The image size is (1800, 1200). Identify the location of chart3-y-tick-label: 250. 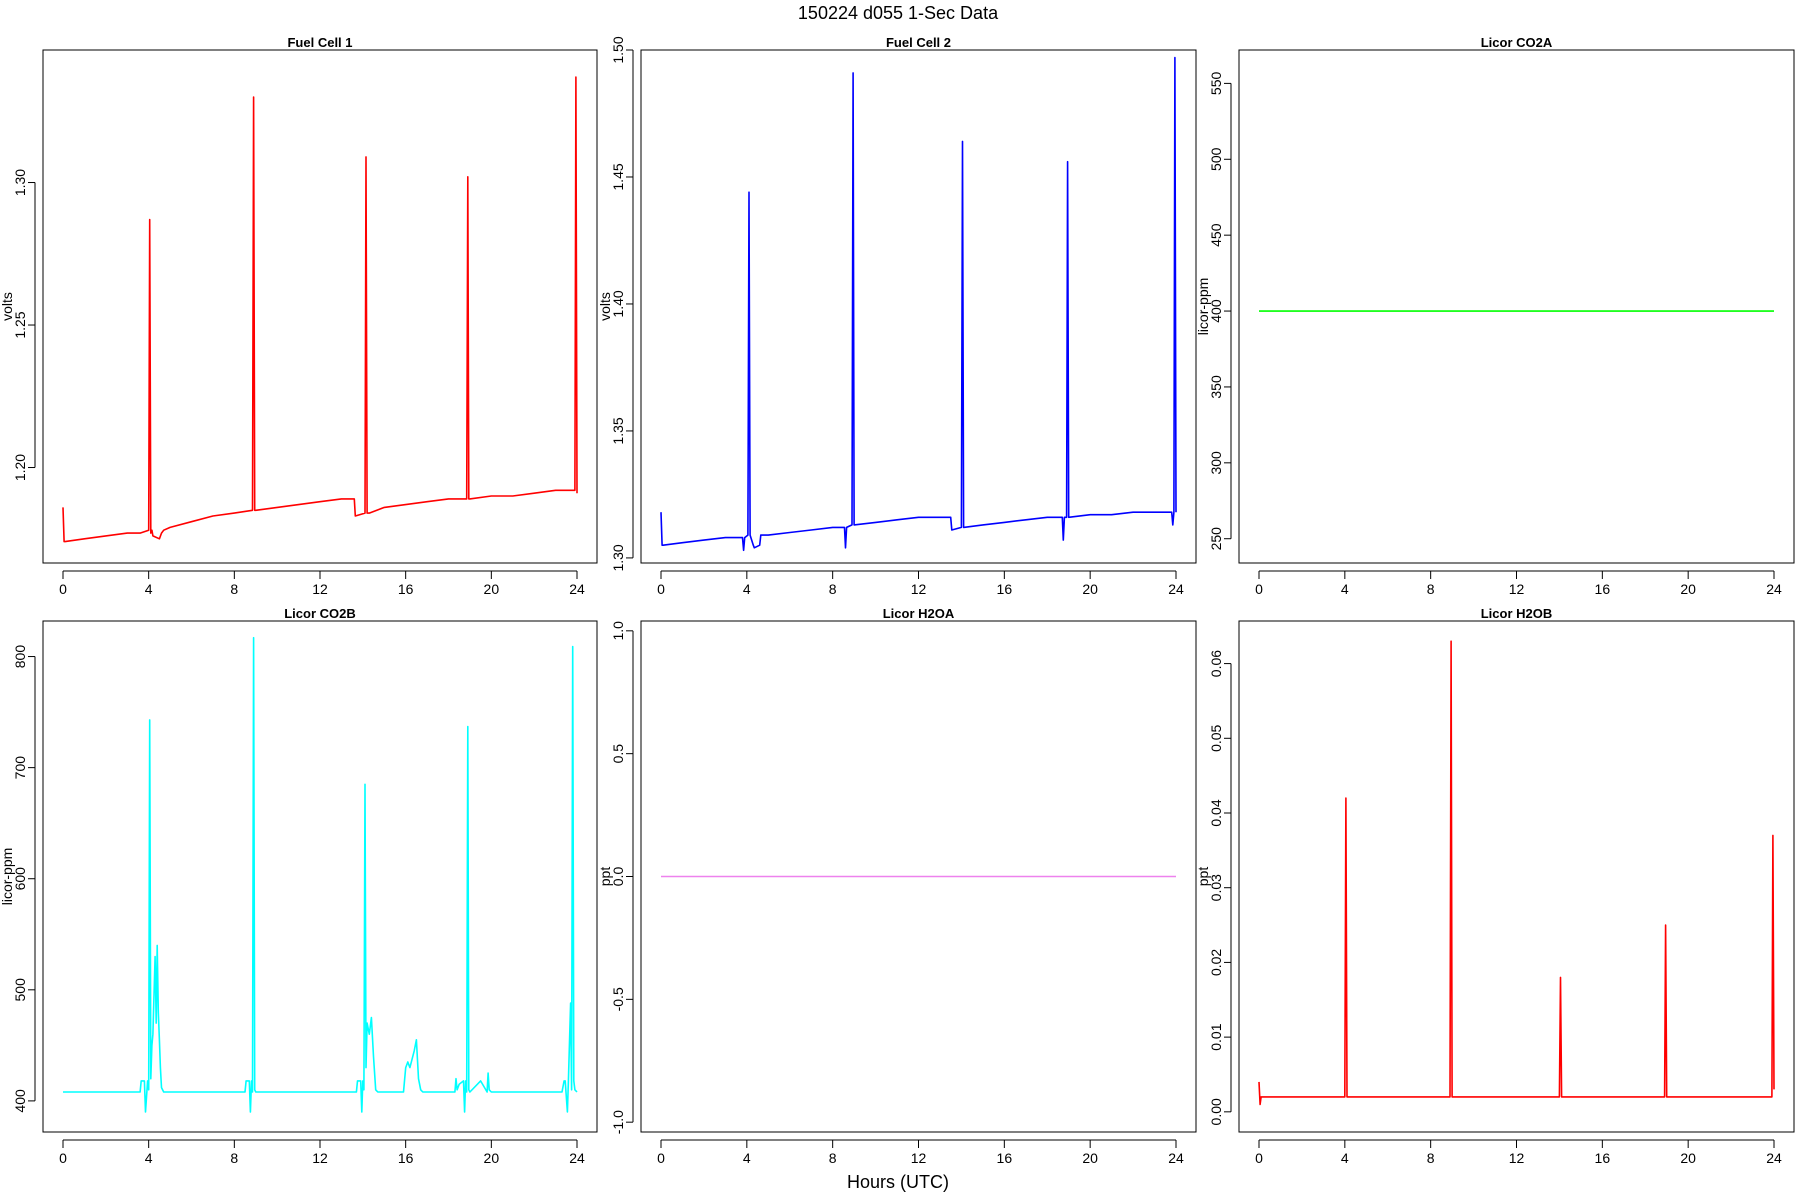
(1216, 539).